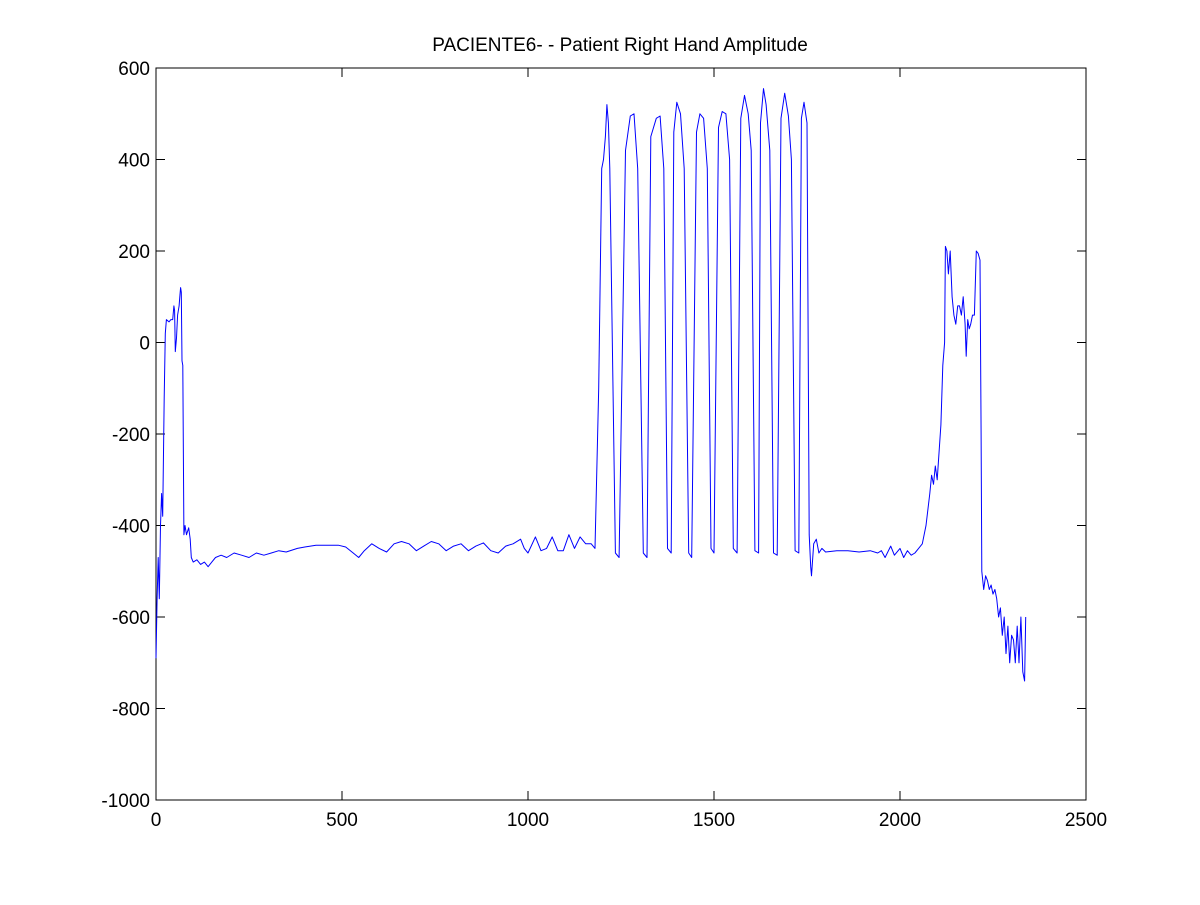 Image resolution: width=1200 pixels, height=905 pixels. What do you see at coordinates (131, 618) in the screenshot?
I see `y-tick-label: -600` at bounding box center [131, 618].